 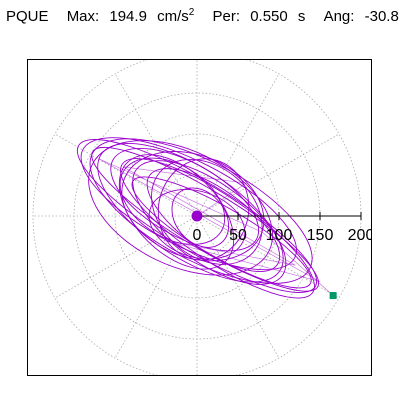 I want to click on x-tick-label: 100, so click(x=279, y=235).